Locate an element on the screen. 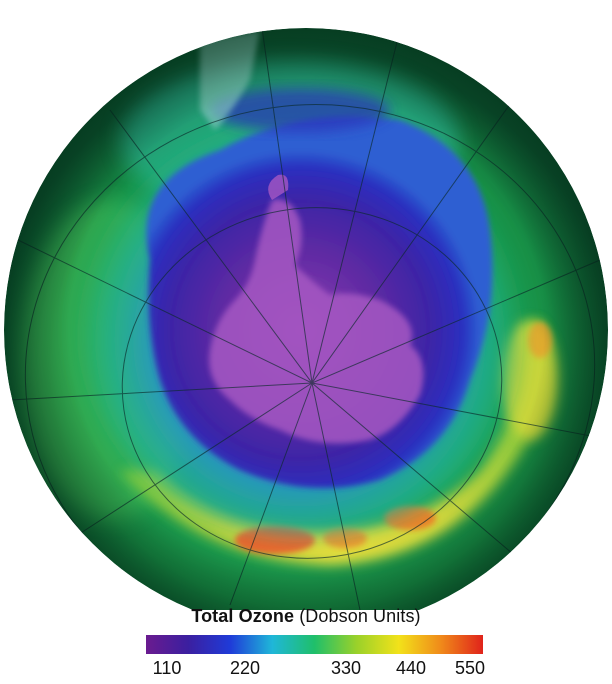 Image resolution: width=612 pixels, height=684 pixels. legend-title-main: Total Ozone is located at coordinates (243, 616).